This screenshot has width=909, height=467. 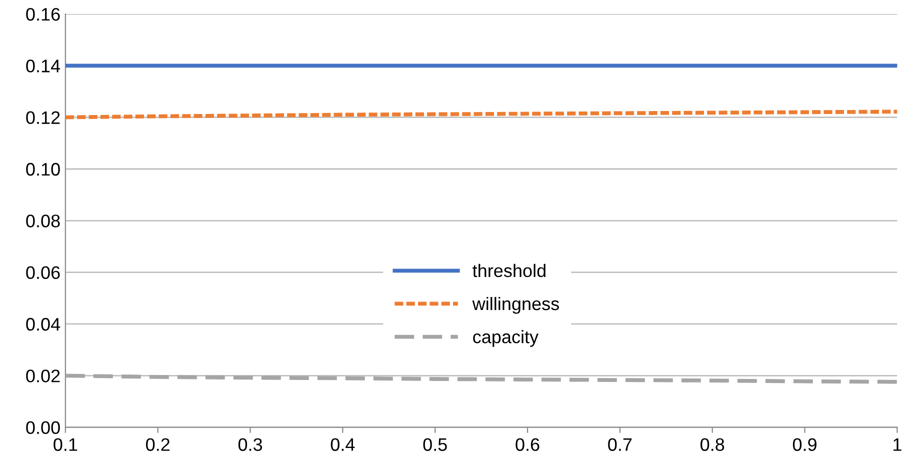 I want to click on y-tick-label: 0.02, so click(x=43, y=376).